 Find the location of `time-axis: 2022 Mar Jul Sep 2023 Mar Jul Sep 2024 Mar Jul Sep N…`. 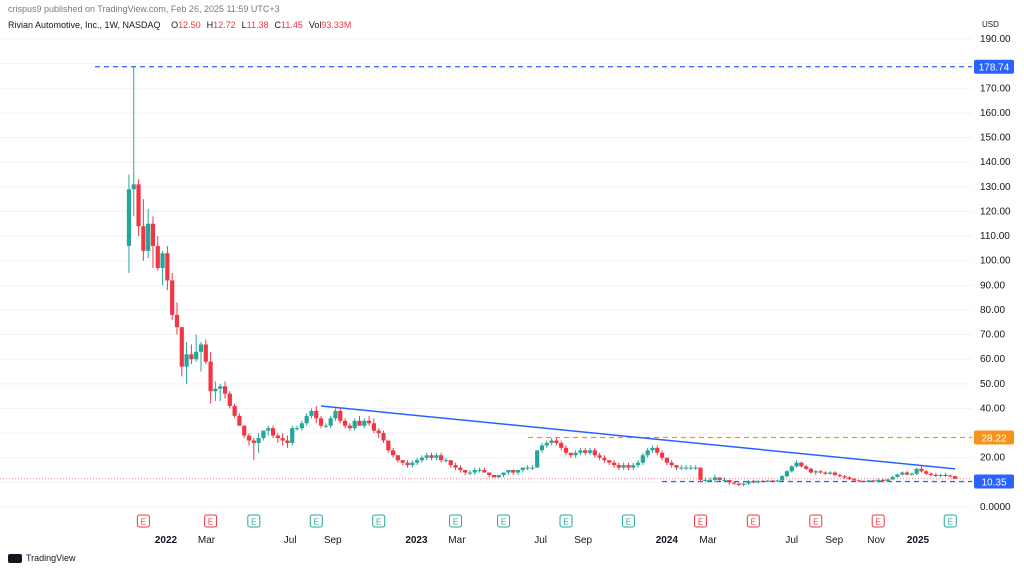

time-axis: 2022 Mar Jul Sep 2023 Mar Jul Sep 2024 Mar Jul Sep N… is located at coordinates (542, 540).